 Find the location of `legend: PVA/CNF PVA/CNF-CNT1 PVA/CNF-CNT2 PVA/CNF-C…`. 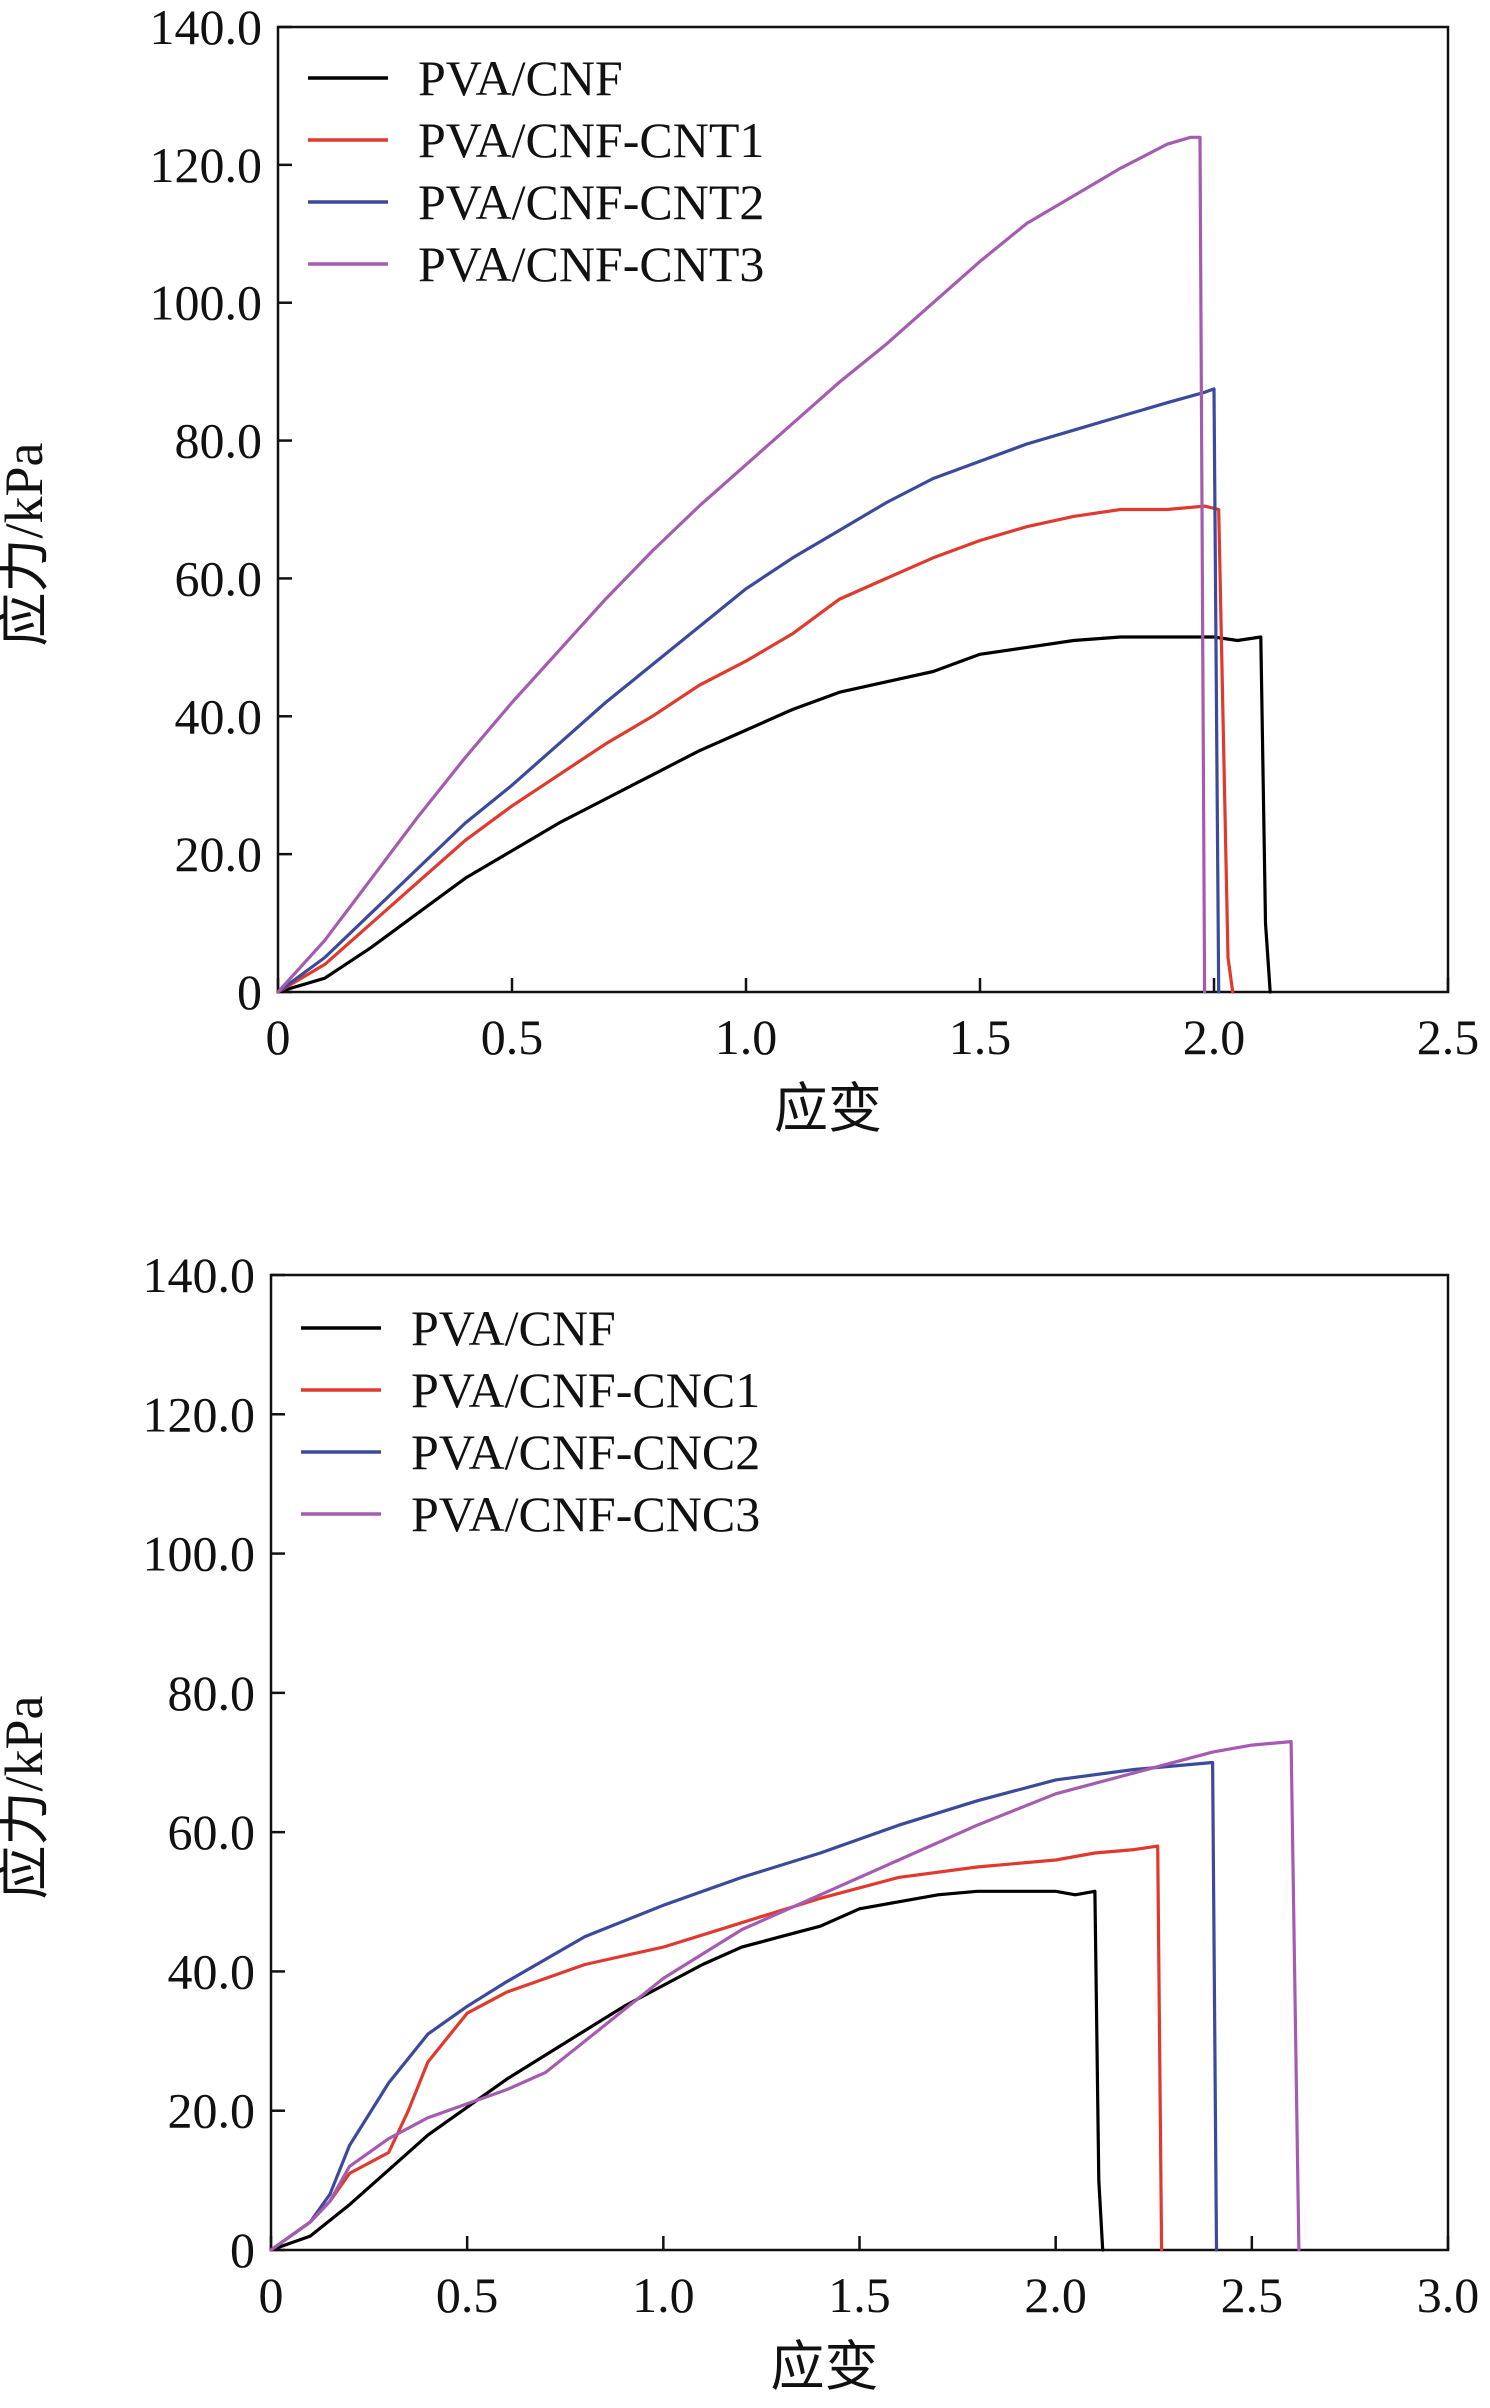

legend: PVA/CNF PVA/CNF-CNT1 PVA/CNF-CNT2 PVA/CNF-C… is located at coordinates (536, 171).